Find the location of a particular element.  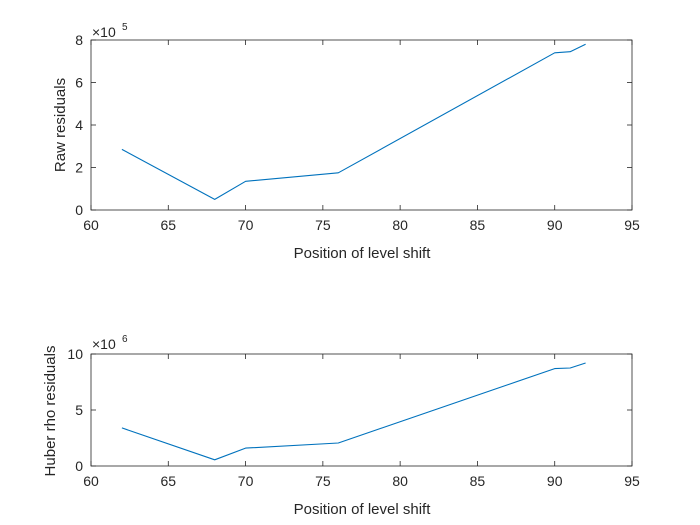

huber-rho-residuals-xtick-label: 60 is located at coordinates (91, 481).